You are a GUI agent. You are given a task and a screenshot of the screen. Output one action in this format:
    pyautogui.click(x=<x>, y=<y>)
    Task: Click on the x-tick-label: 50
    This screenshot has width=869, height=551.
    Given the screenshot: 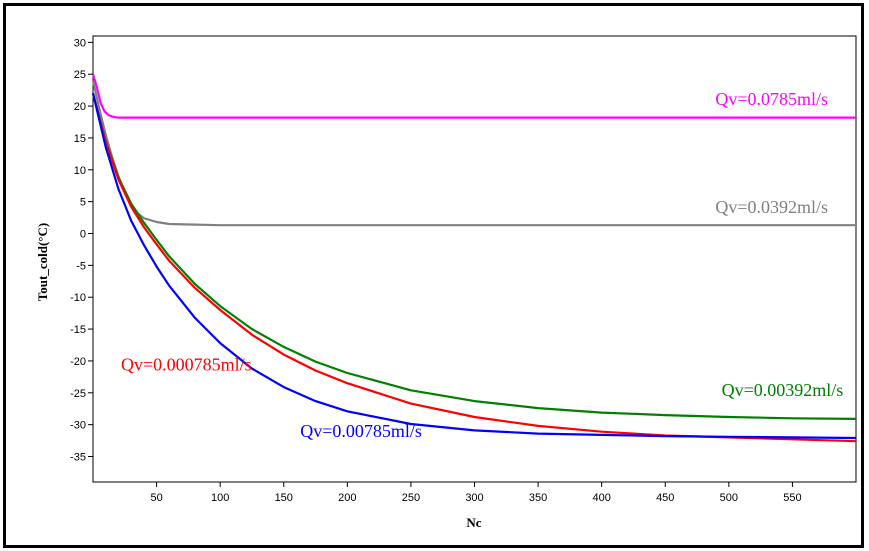 What is the action you would take?
    pyautogui.click(x=156, y=498)
    